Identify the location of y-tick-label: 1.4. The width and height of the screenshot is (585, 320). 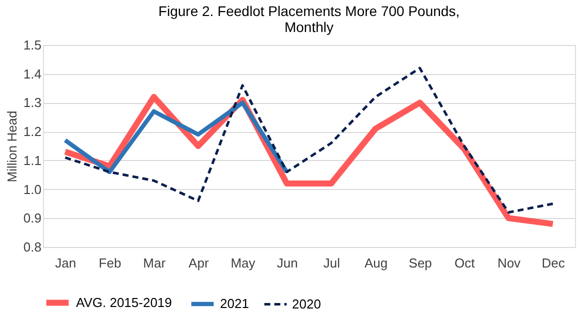
(32, 74).